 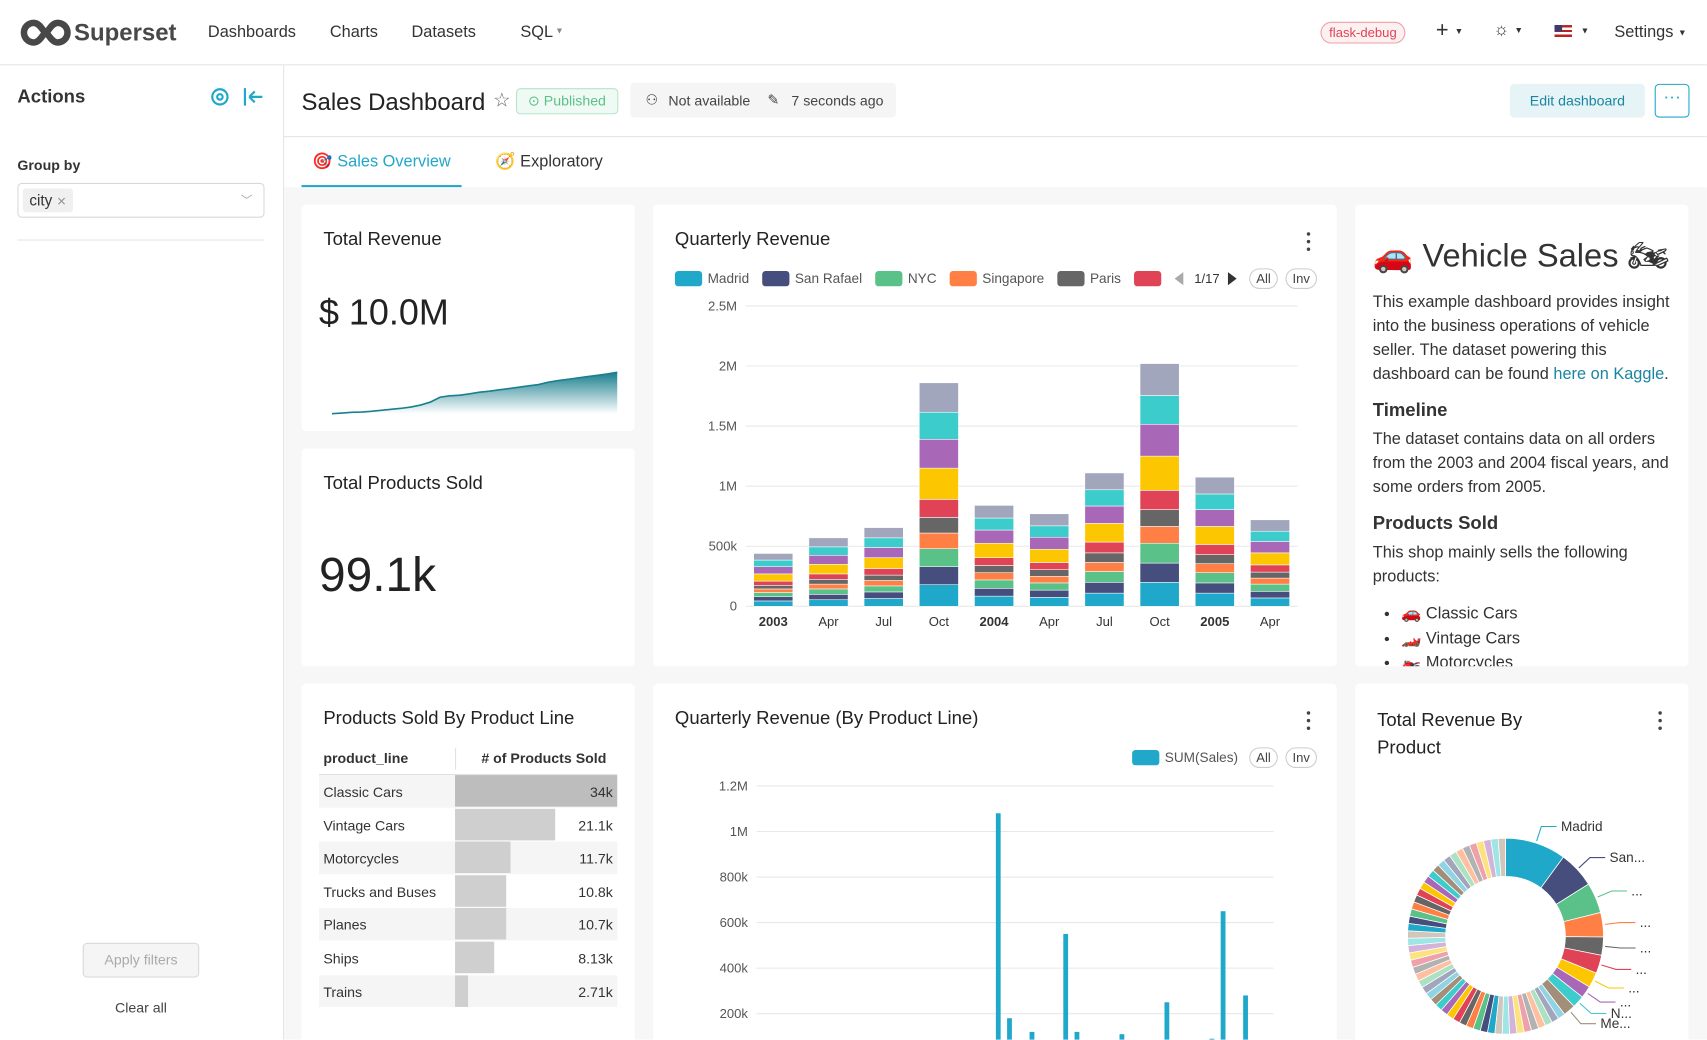 I want to click on edit-button: Edit dashboard, so click(x=1577, y=100).